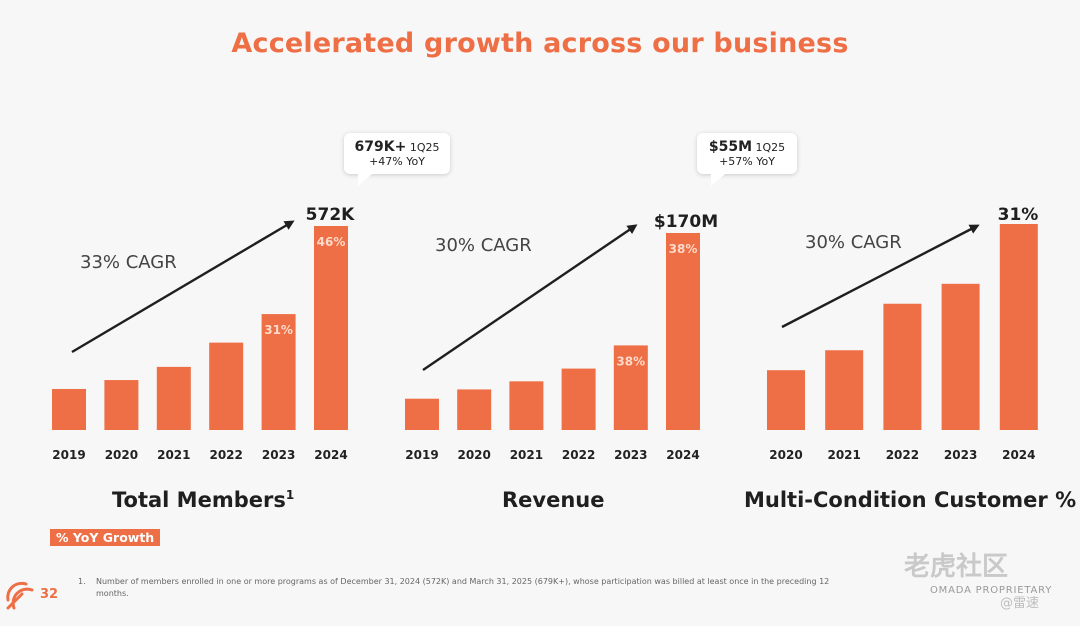  I want to click on watermark-text: 老虎社区, so click(956, 567).